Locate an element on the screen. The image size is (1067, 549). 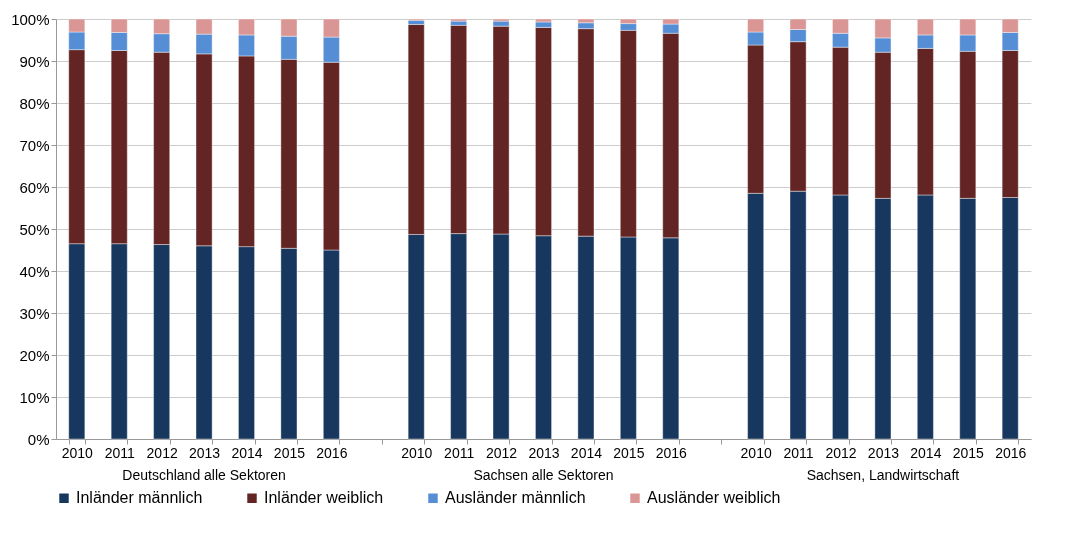
y-tick-label: 40% is located at coordinates (34, 271).